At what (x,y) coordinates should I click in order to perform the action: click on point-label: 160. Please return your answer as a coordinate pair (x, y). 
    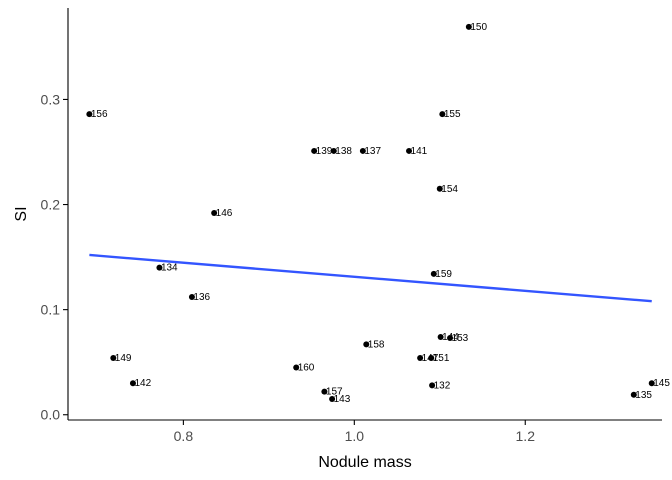
    Looking at the image, I should click on (306, 367).